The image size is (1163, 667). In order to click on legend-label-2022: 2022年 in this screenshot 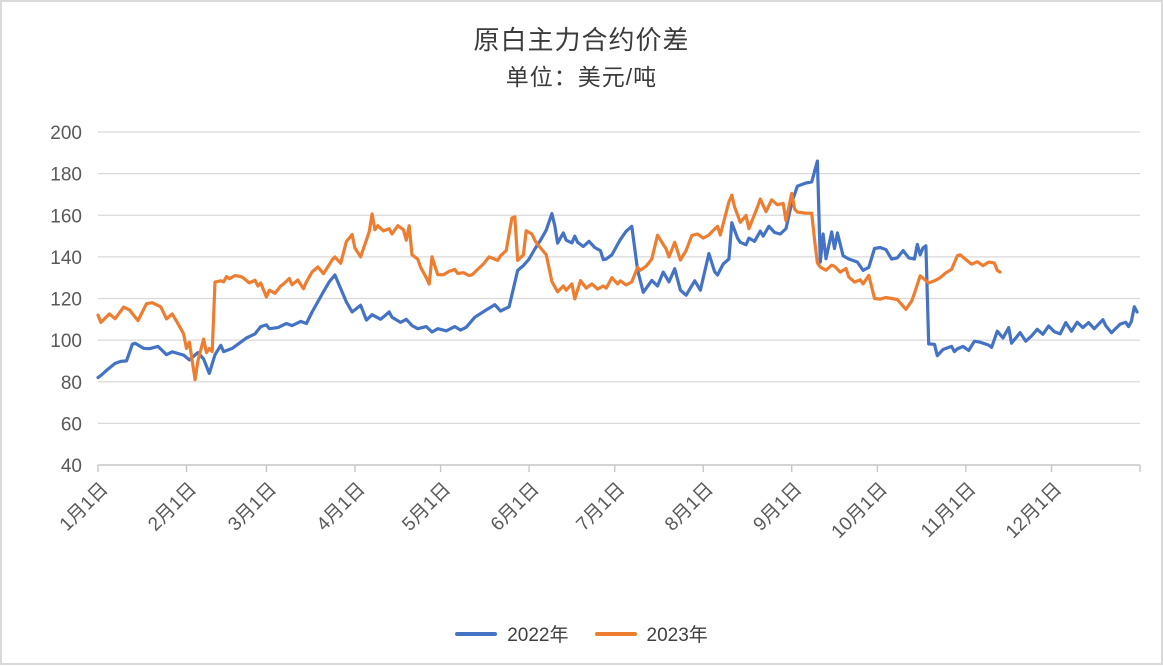, I will do `click(538, 635)`.